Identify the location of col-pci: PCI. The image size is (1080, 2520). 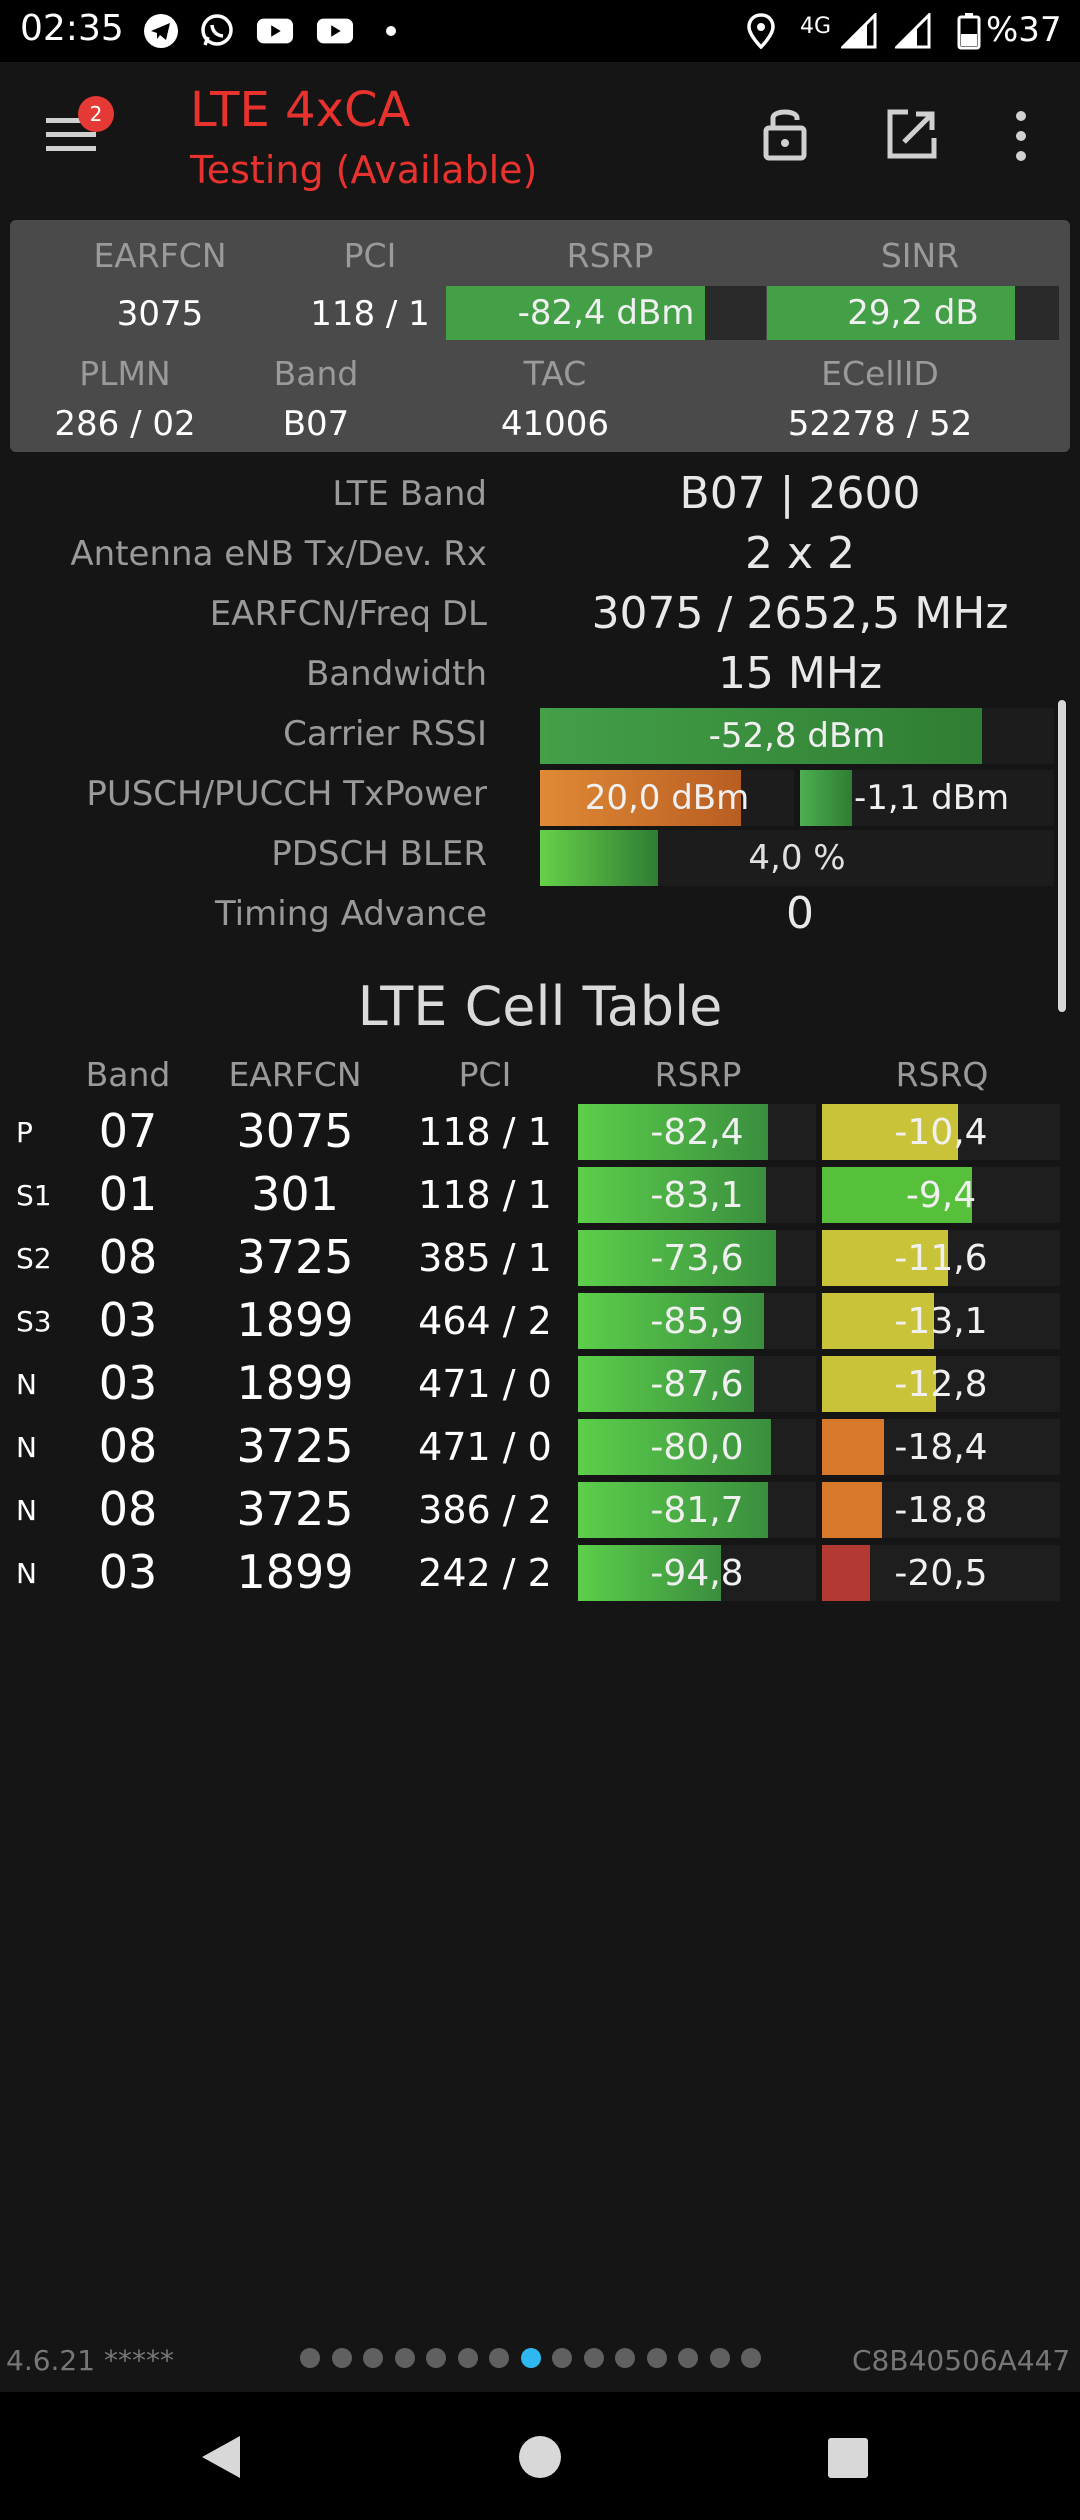
(485, 1074).